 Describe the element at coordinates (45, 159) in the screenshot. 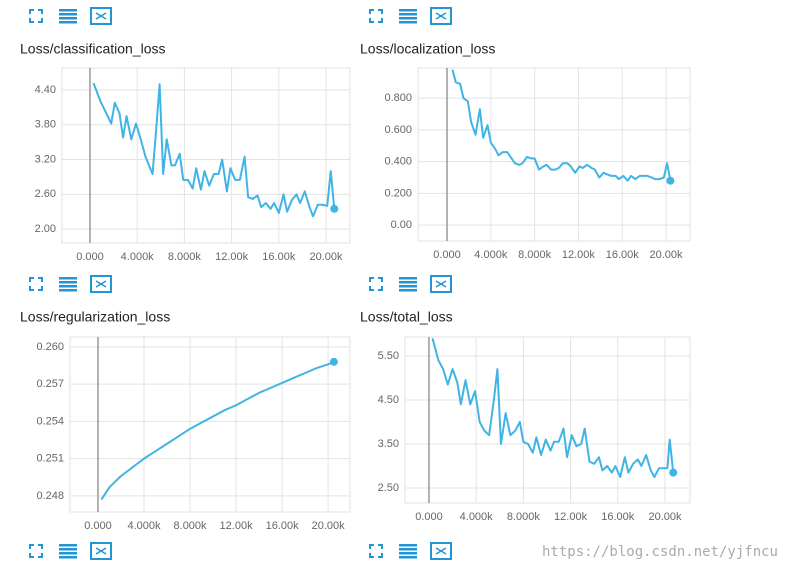

I see `y-tick-label: 3.20` at that location.